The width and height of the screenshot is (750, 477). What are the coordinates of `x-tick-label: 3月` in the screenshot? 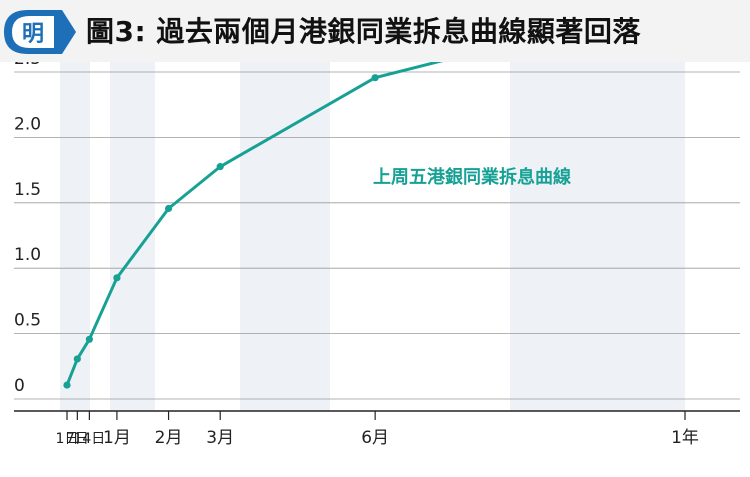 It's located at (220, 438).